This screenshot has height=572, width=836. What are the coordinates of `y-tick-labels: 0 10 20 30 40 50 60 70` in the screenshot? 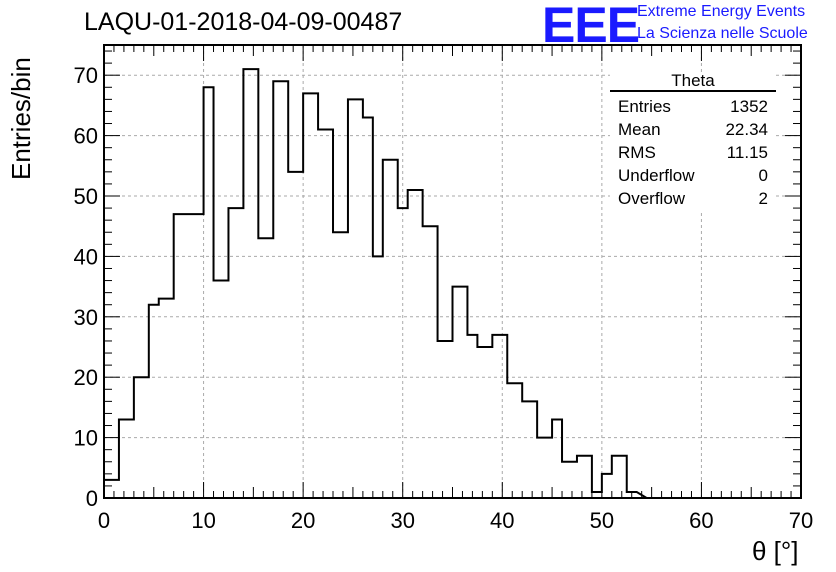 It's located at (86, 287).